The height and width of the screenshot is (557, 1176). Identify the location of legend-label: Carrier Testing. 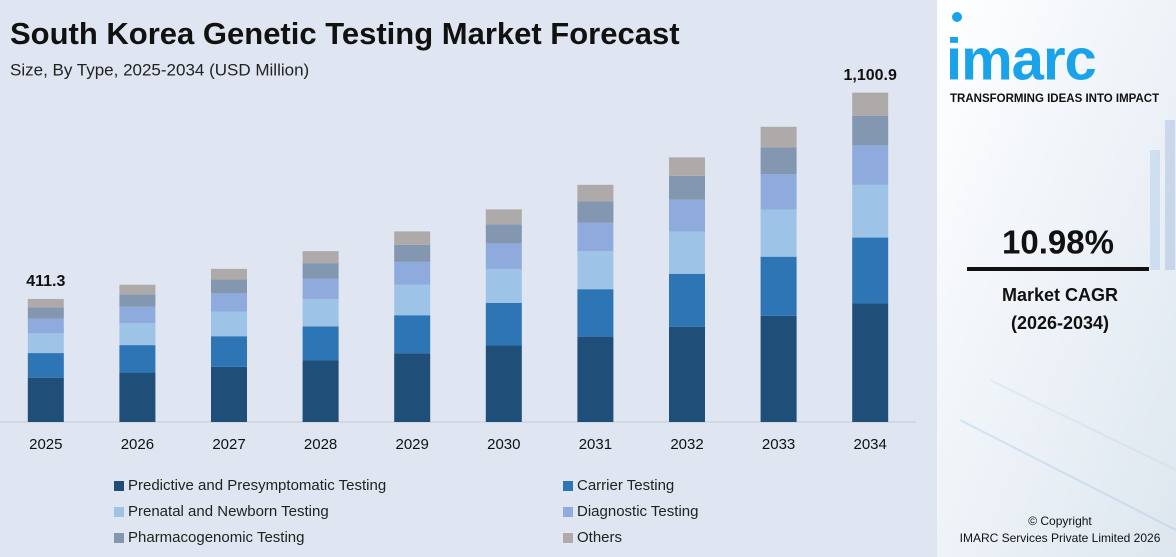
(625, 485).